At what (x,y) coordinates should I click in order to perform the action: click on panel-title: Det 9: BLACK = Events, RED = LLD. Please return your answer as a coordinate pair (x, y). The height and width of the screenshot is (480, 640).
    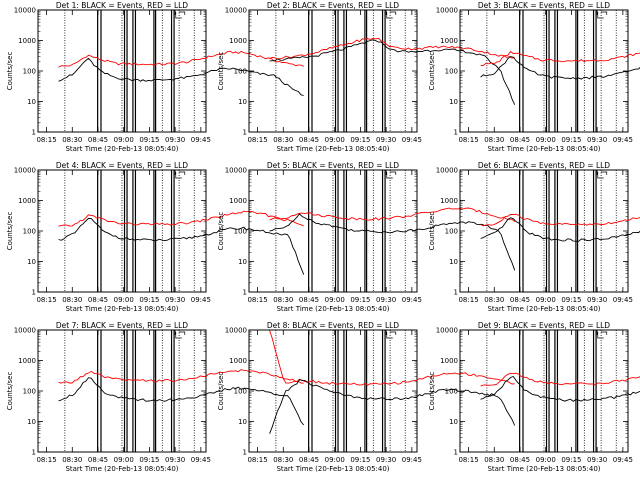
    Looking at the image, I should click on (544, 325).